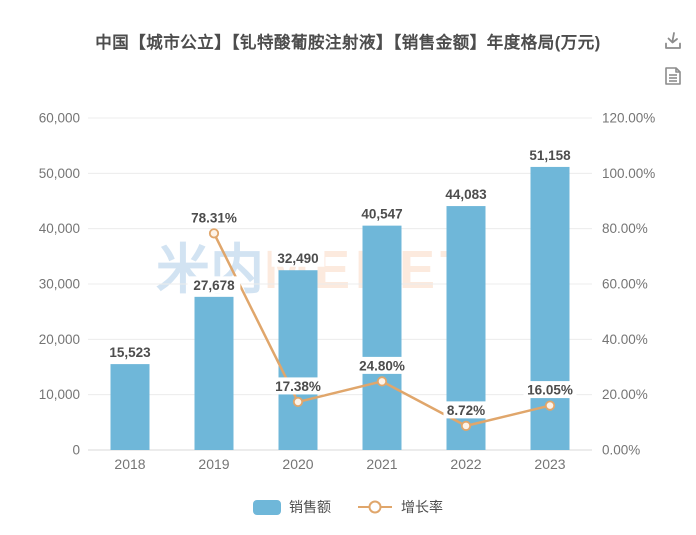 The height and width of the screenshot is (535, 696). Describe the element at coordinates (59, 228) in the screenshot. I see `left-axis-tick: 40,000` at that location.